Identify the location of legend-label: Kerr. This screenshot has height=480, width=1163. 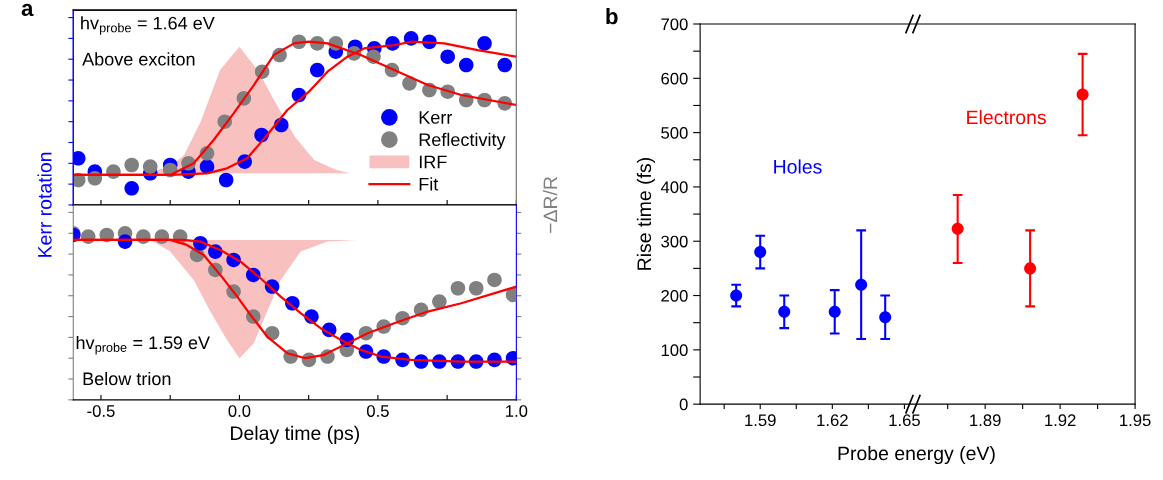
(436, 117).